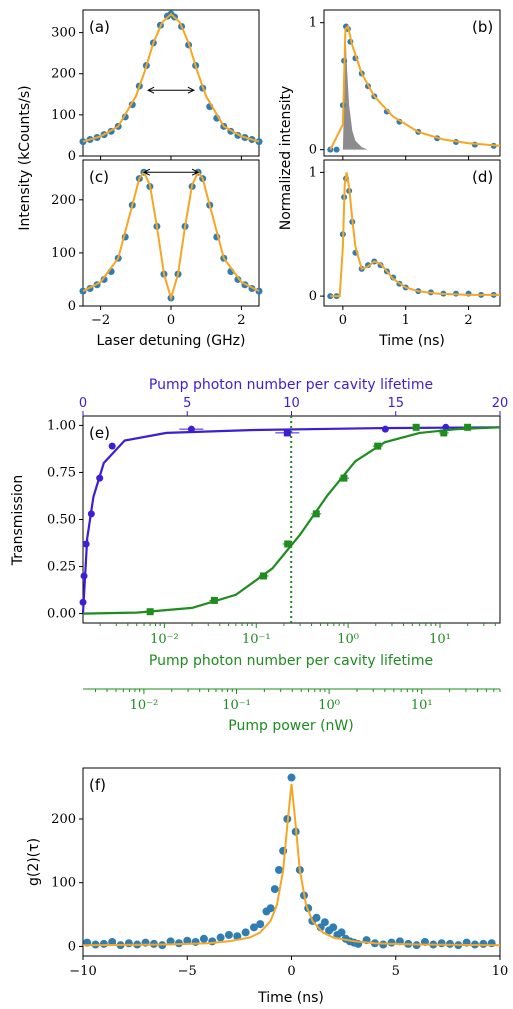  I want to click on e-y-tick-label: 1.00, so click(61, 425).